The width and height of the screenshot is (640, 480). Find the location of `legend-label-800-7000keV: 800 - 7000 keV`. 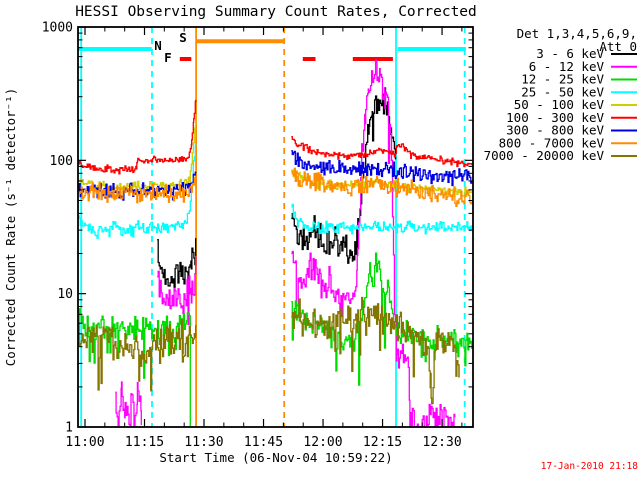

legend-label-800-7000keV: 800 - 7000 keV is located at coordinates (552, 142).